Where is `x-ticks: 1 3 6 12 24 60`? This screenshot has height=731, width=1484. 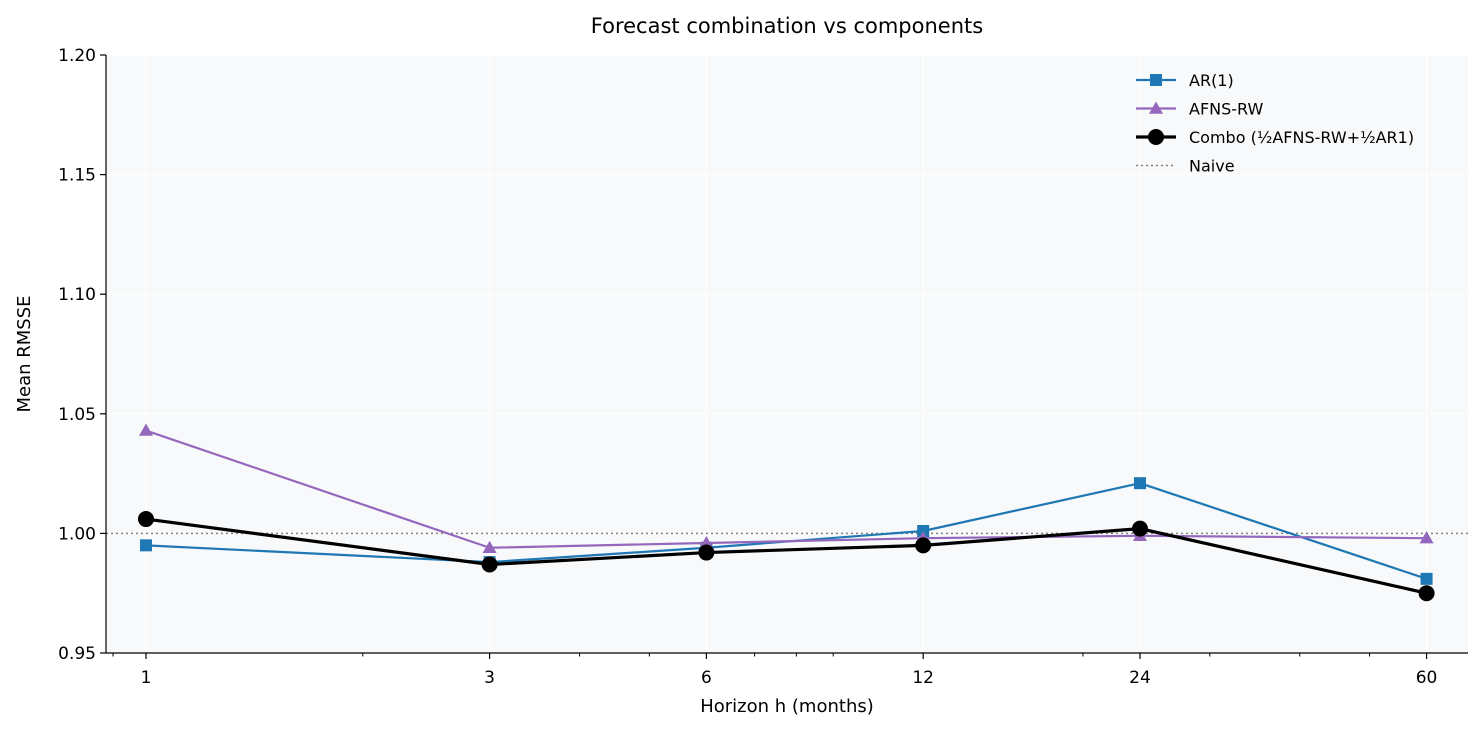
x-ticks: 1 3 6 12 24 60 is located at coordinates (789, 670).